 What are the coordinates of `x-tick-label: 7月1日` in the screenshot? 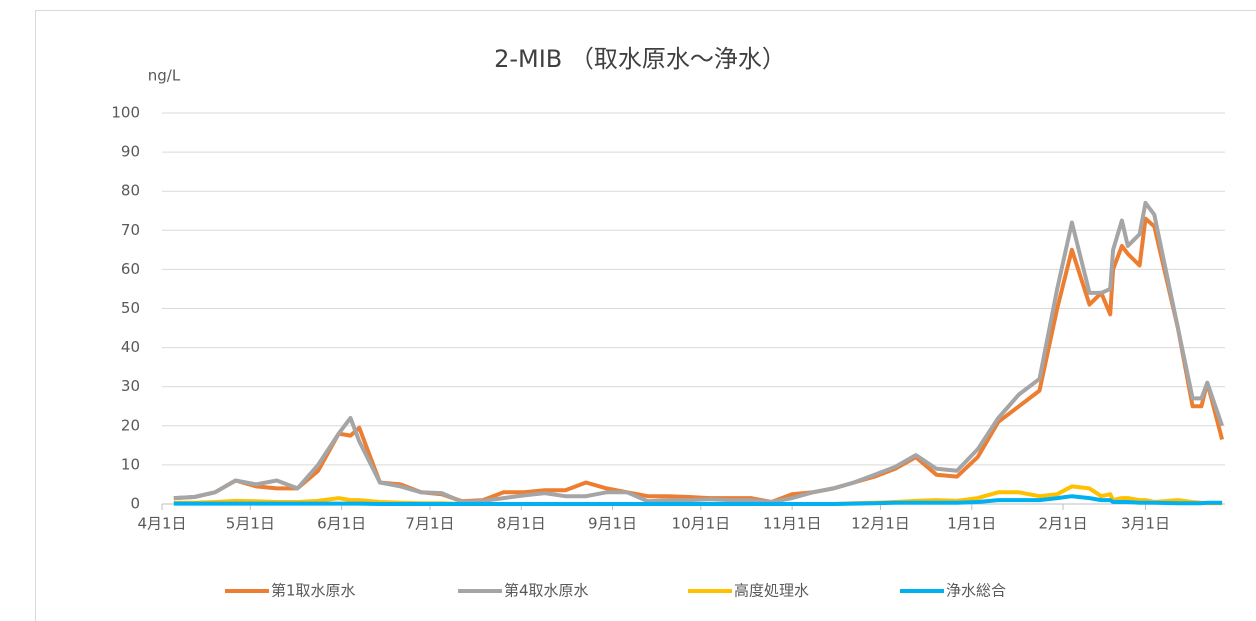 It's located at (429, 524).